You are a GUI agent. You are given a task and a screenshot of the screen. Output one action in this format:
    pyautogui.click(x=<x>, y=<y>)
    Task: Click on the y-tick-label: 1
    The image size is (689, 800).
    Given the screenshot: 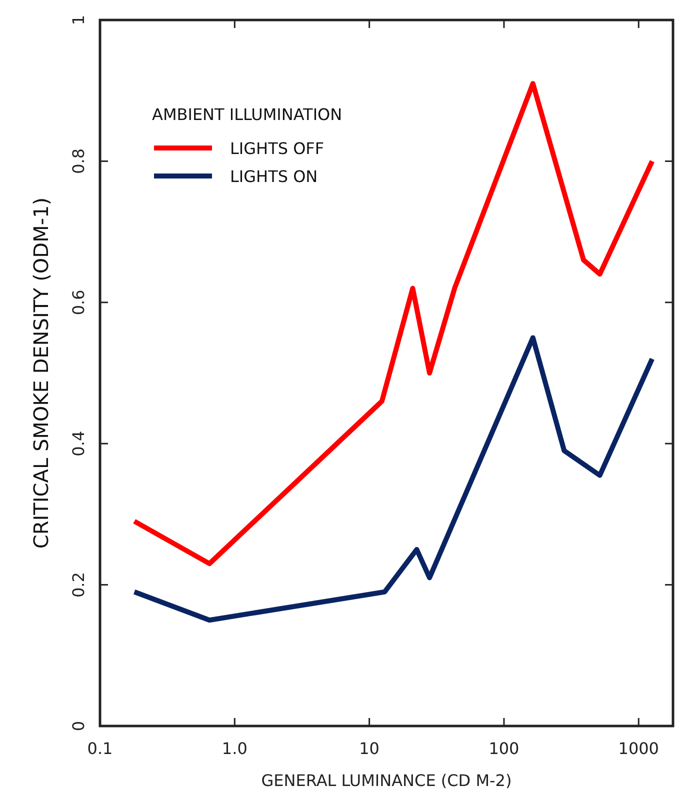 What is the action you would take?
    pyautogui.click(x=78, y=20)
    